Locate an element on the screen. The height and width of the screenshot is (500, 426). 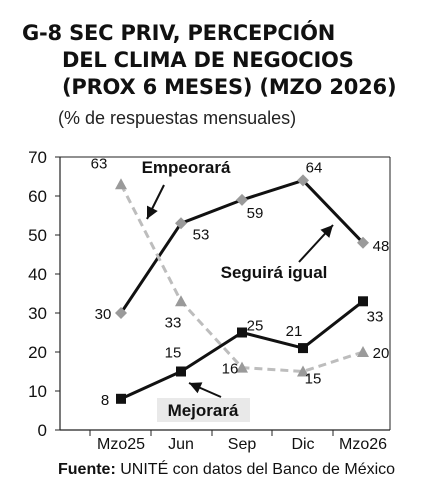
source-text: UNITÉ con datos del Banco de México is located at coordinates (258, 469).